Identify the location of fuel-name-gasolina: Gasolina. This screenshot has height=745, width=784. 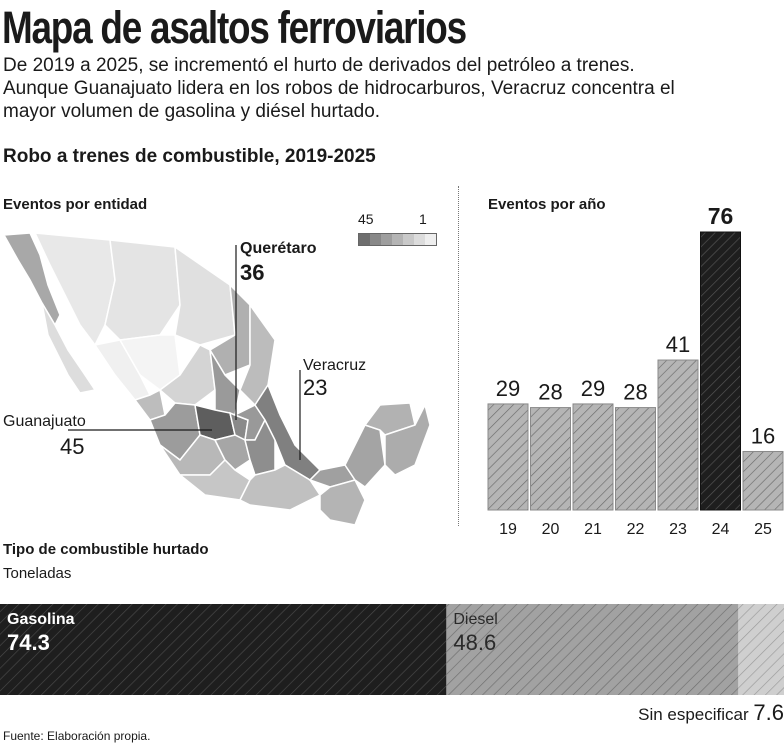
(41, 619).